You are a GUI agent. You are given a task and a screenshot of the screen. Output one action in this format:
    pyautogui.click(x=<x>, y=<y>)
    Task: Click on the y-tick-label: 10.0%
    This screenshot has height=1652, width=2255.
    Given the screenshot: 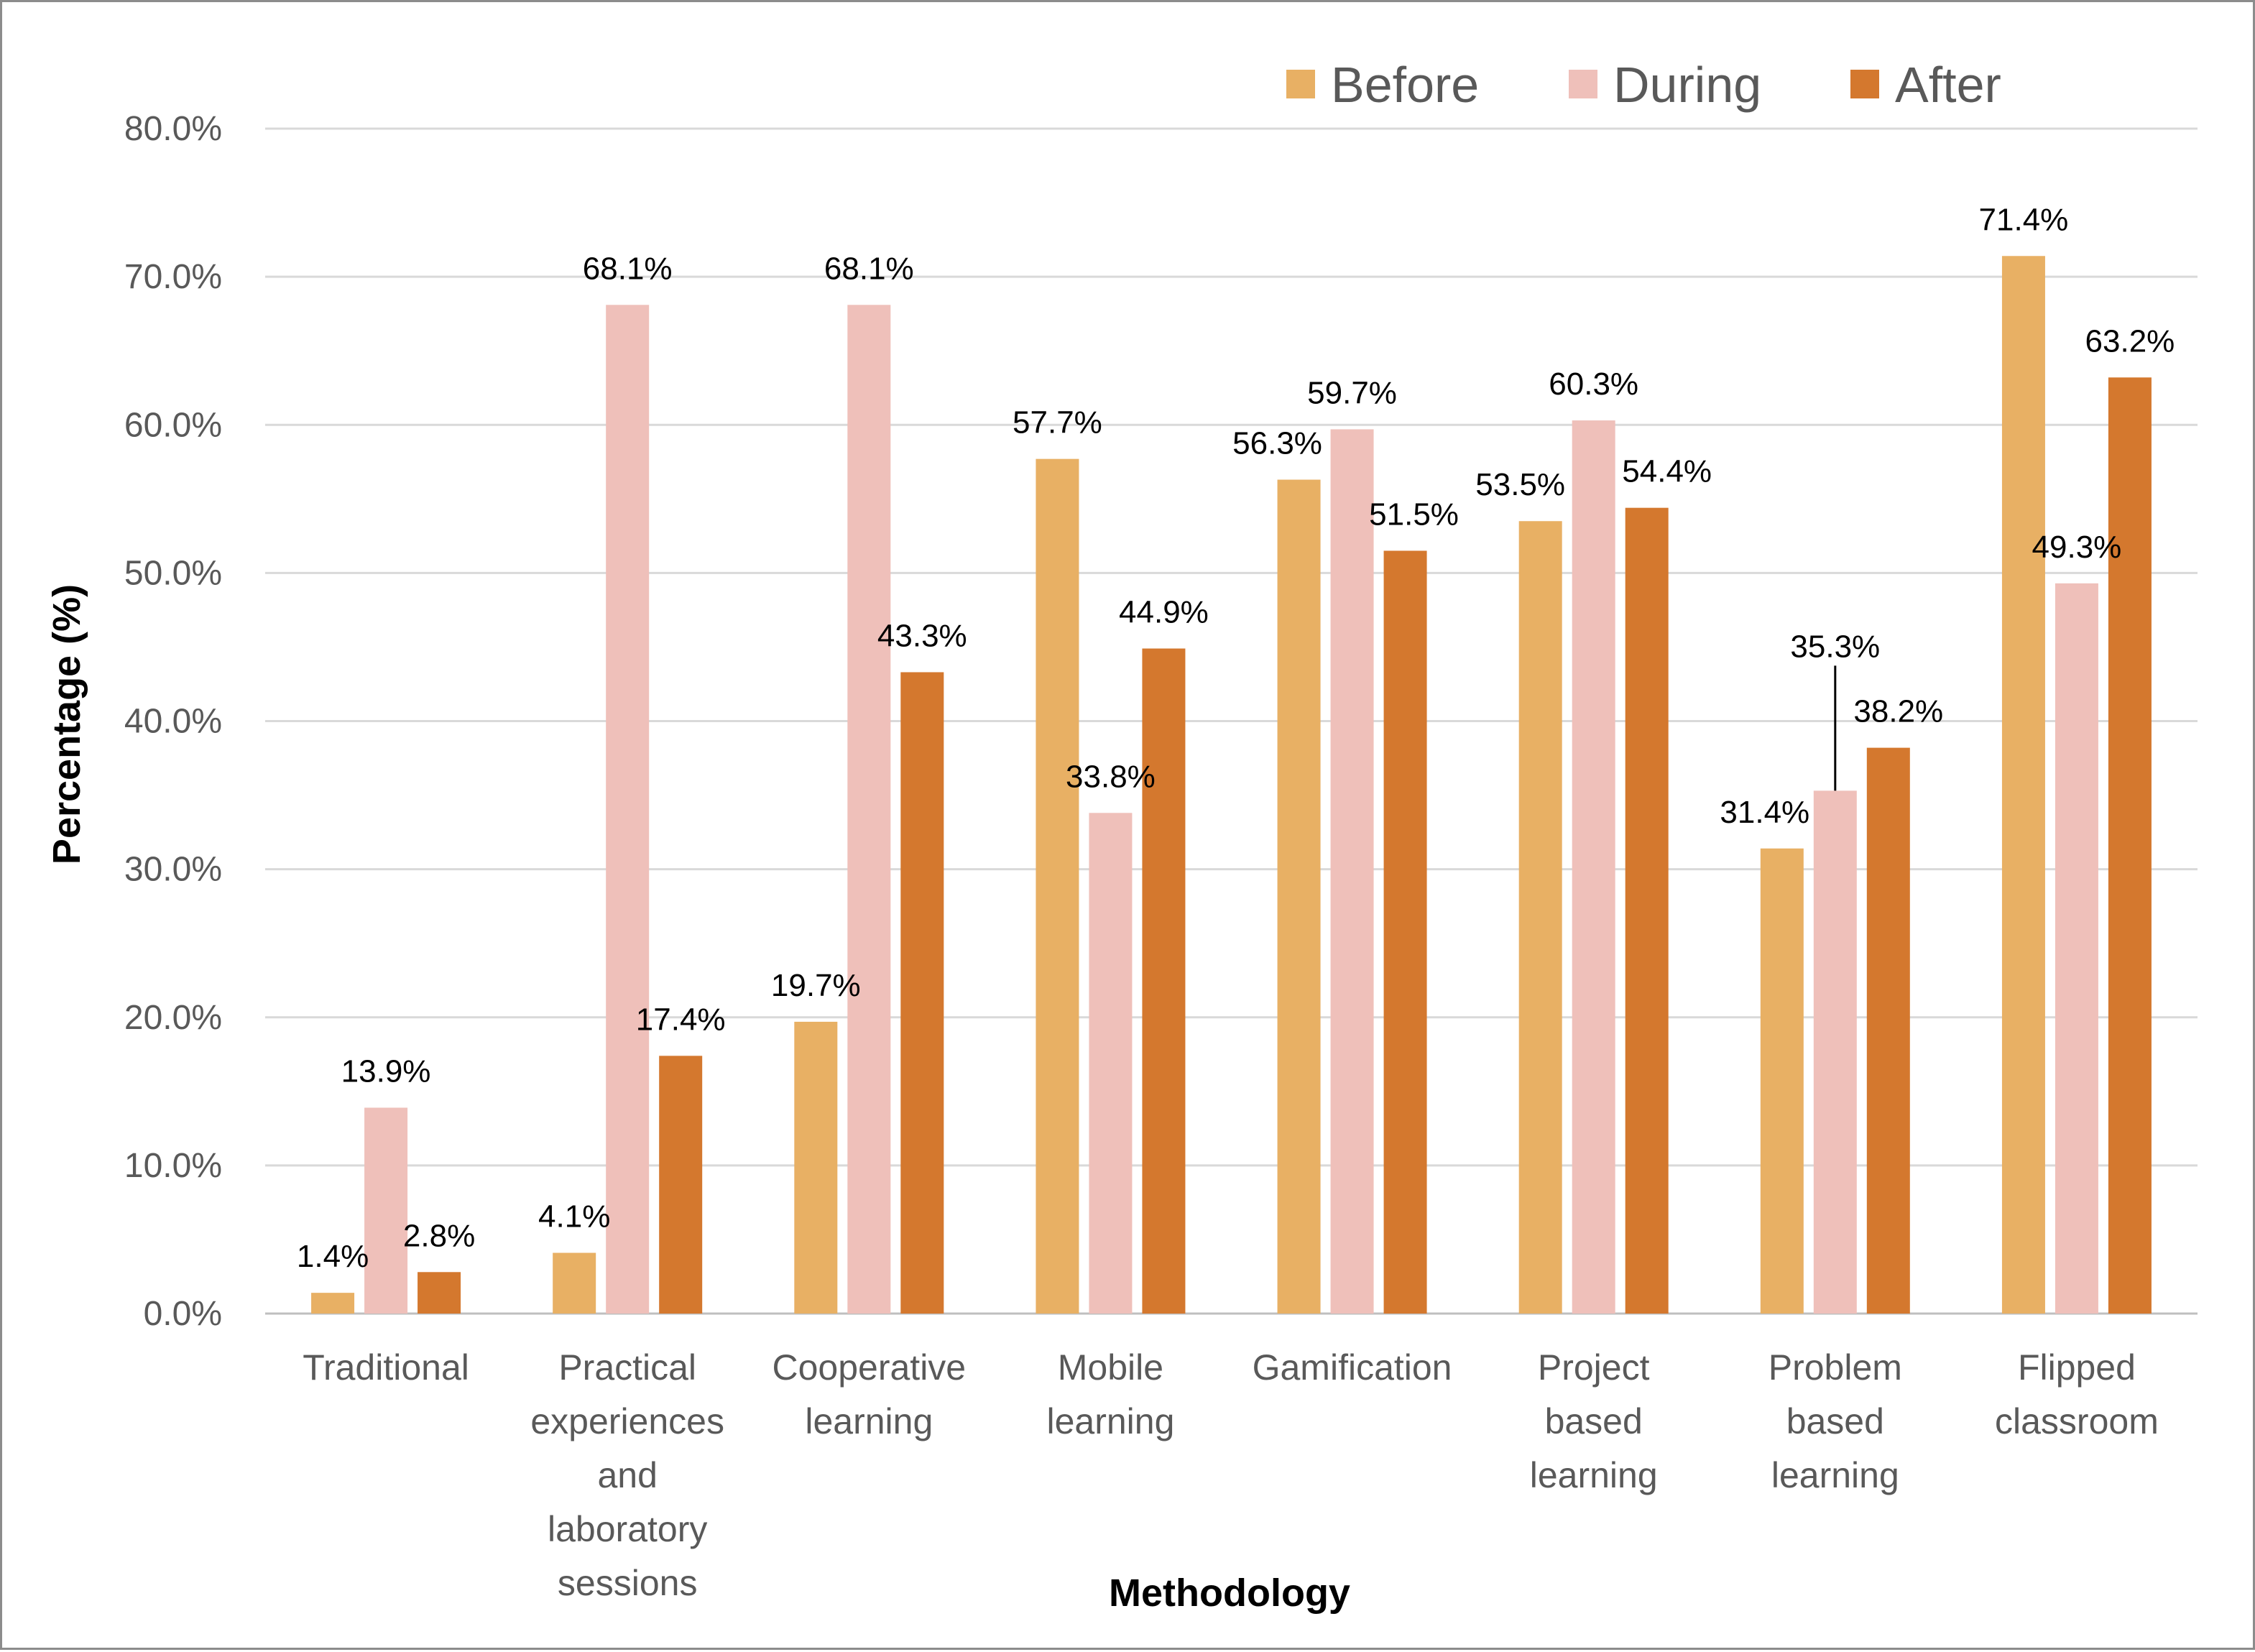 What is the action you would take?
    pyautogui.click(x=173, y=1166)
    